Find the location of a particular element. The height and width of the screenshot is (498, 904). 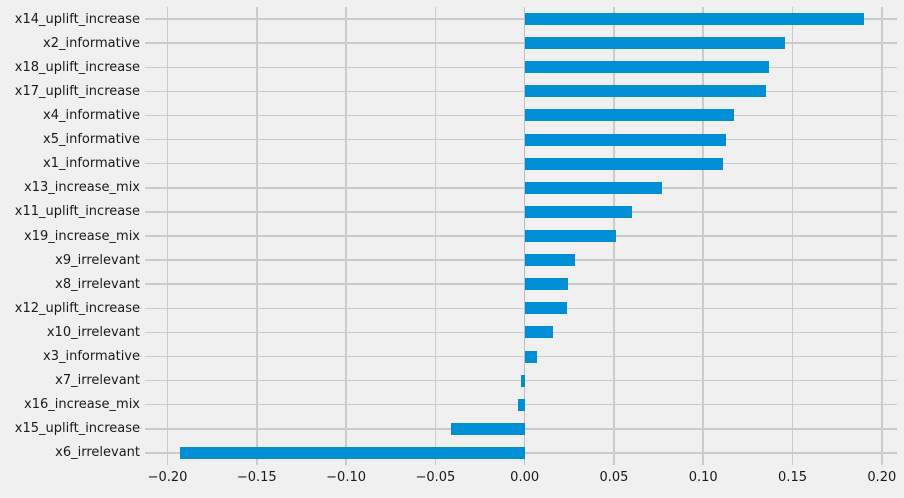

xtick-label-0.10: 0.10 is located at coordinates (703, 477).